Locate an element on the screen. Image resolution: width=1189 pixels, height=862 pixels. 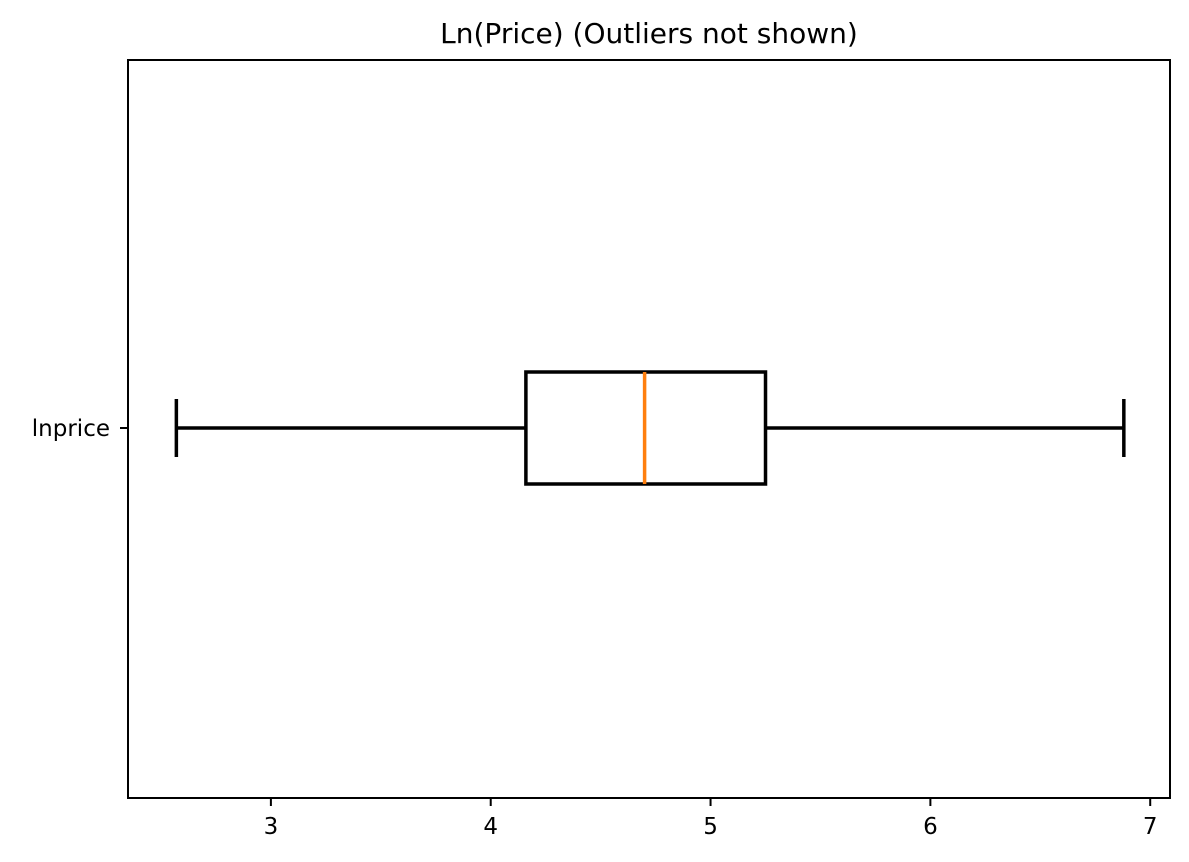
y-tick-label: lnprice is located at coordinates (71, 429).